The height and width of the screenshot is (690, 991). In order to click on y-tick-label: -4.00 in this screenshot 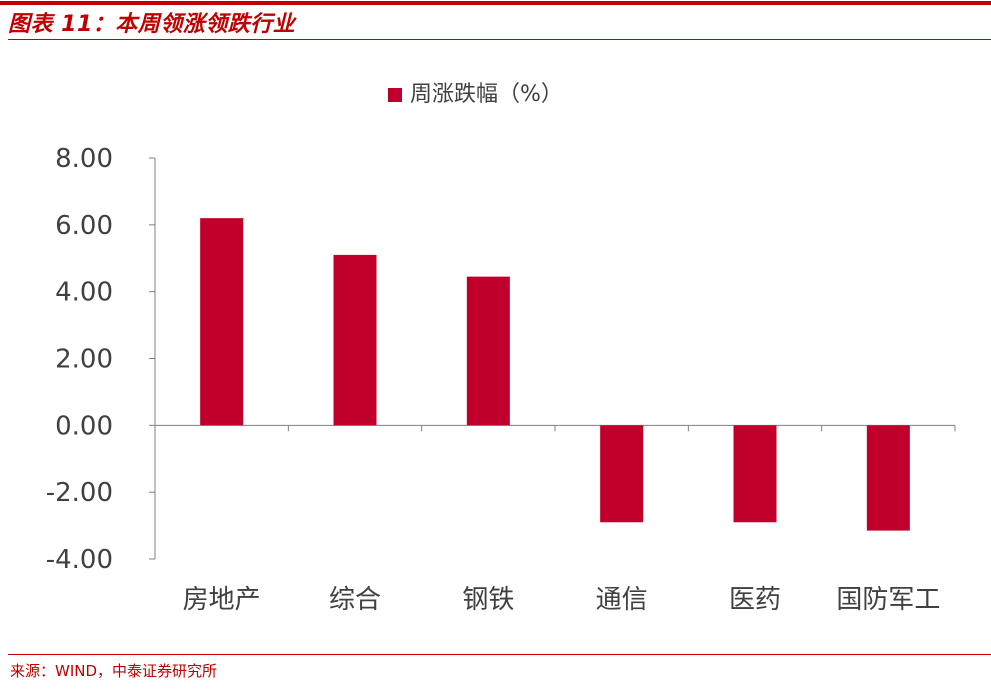, I will do `click(79, 560)`.